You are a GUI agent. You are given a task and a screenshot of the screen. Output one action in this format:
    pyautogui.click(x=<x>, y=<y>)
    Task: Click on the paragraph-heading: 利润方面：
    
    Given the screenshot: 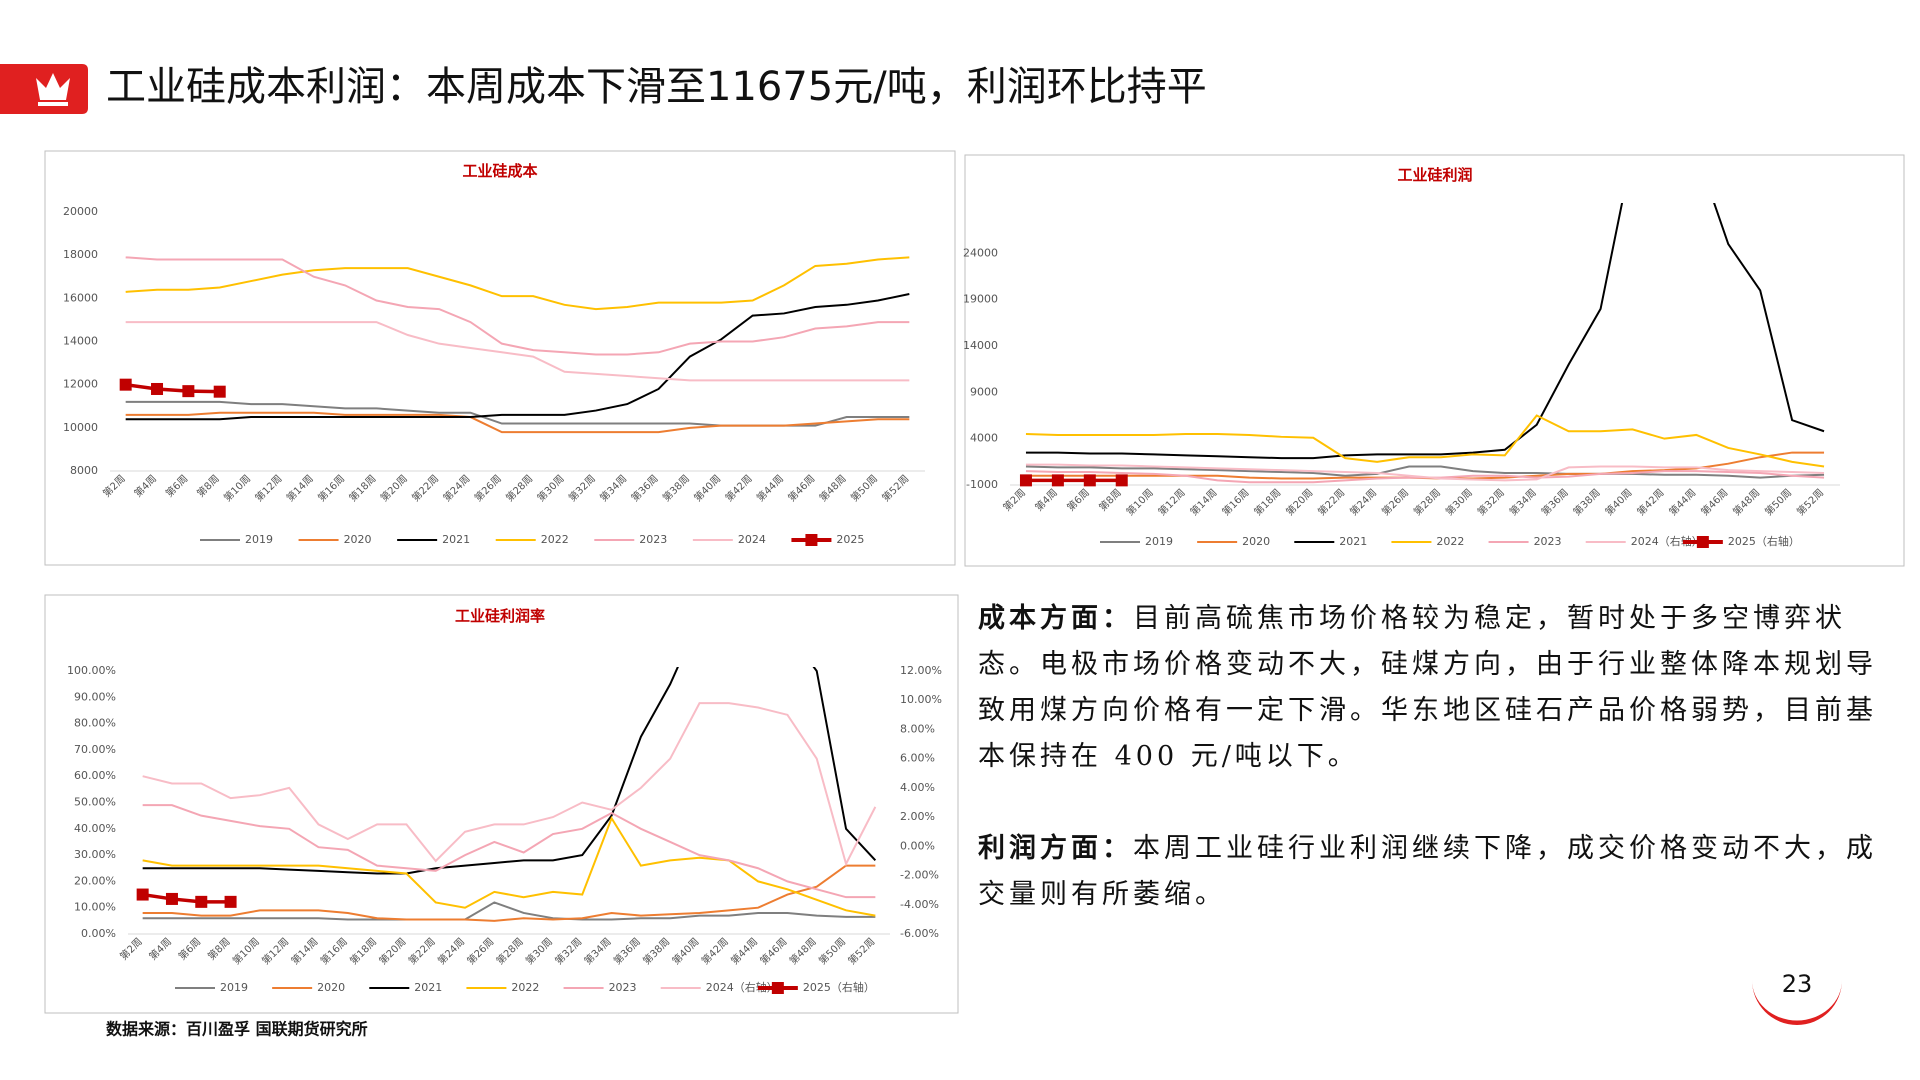 What is the action you would take?
    pyautogui.click(x=1055, y=848)
    